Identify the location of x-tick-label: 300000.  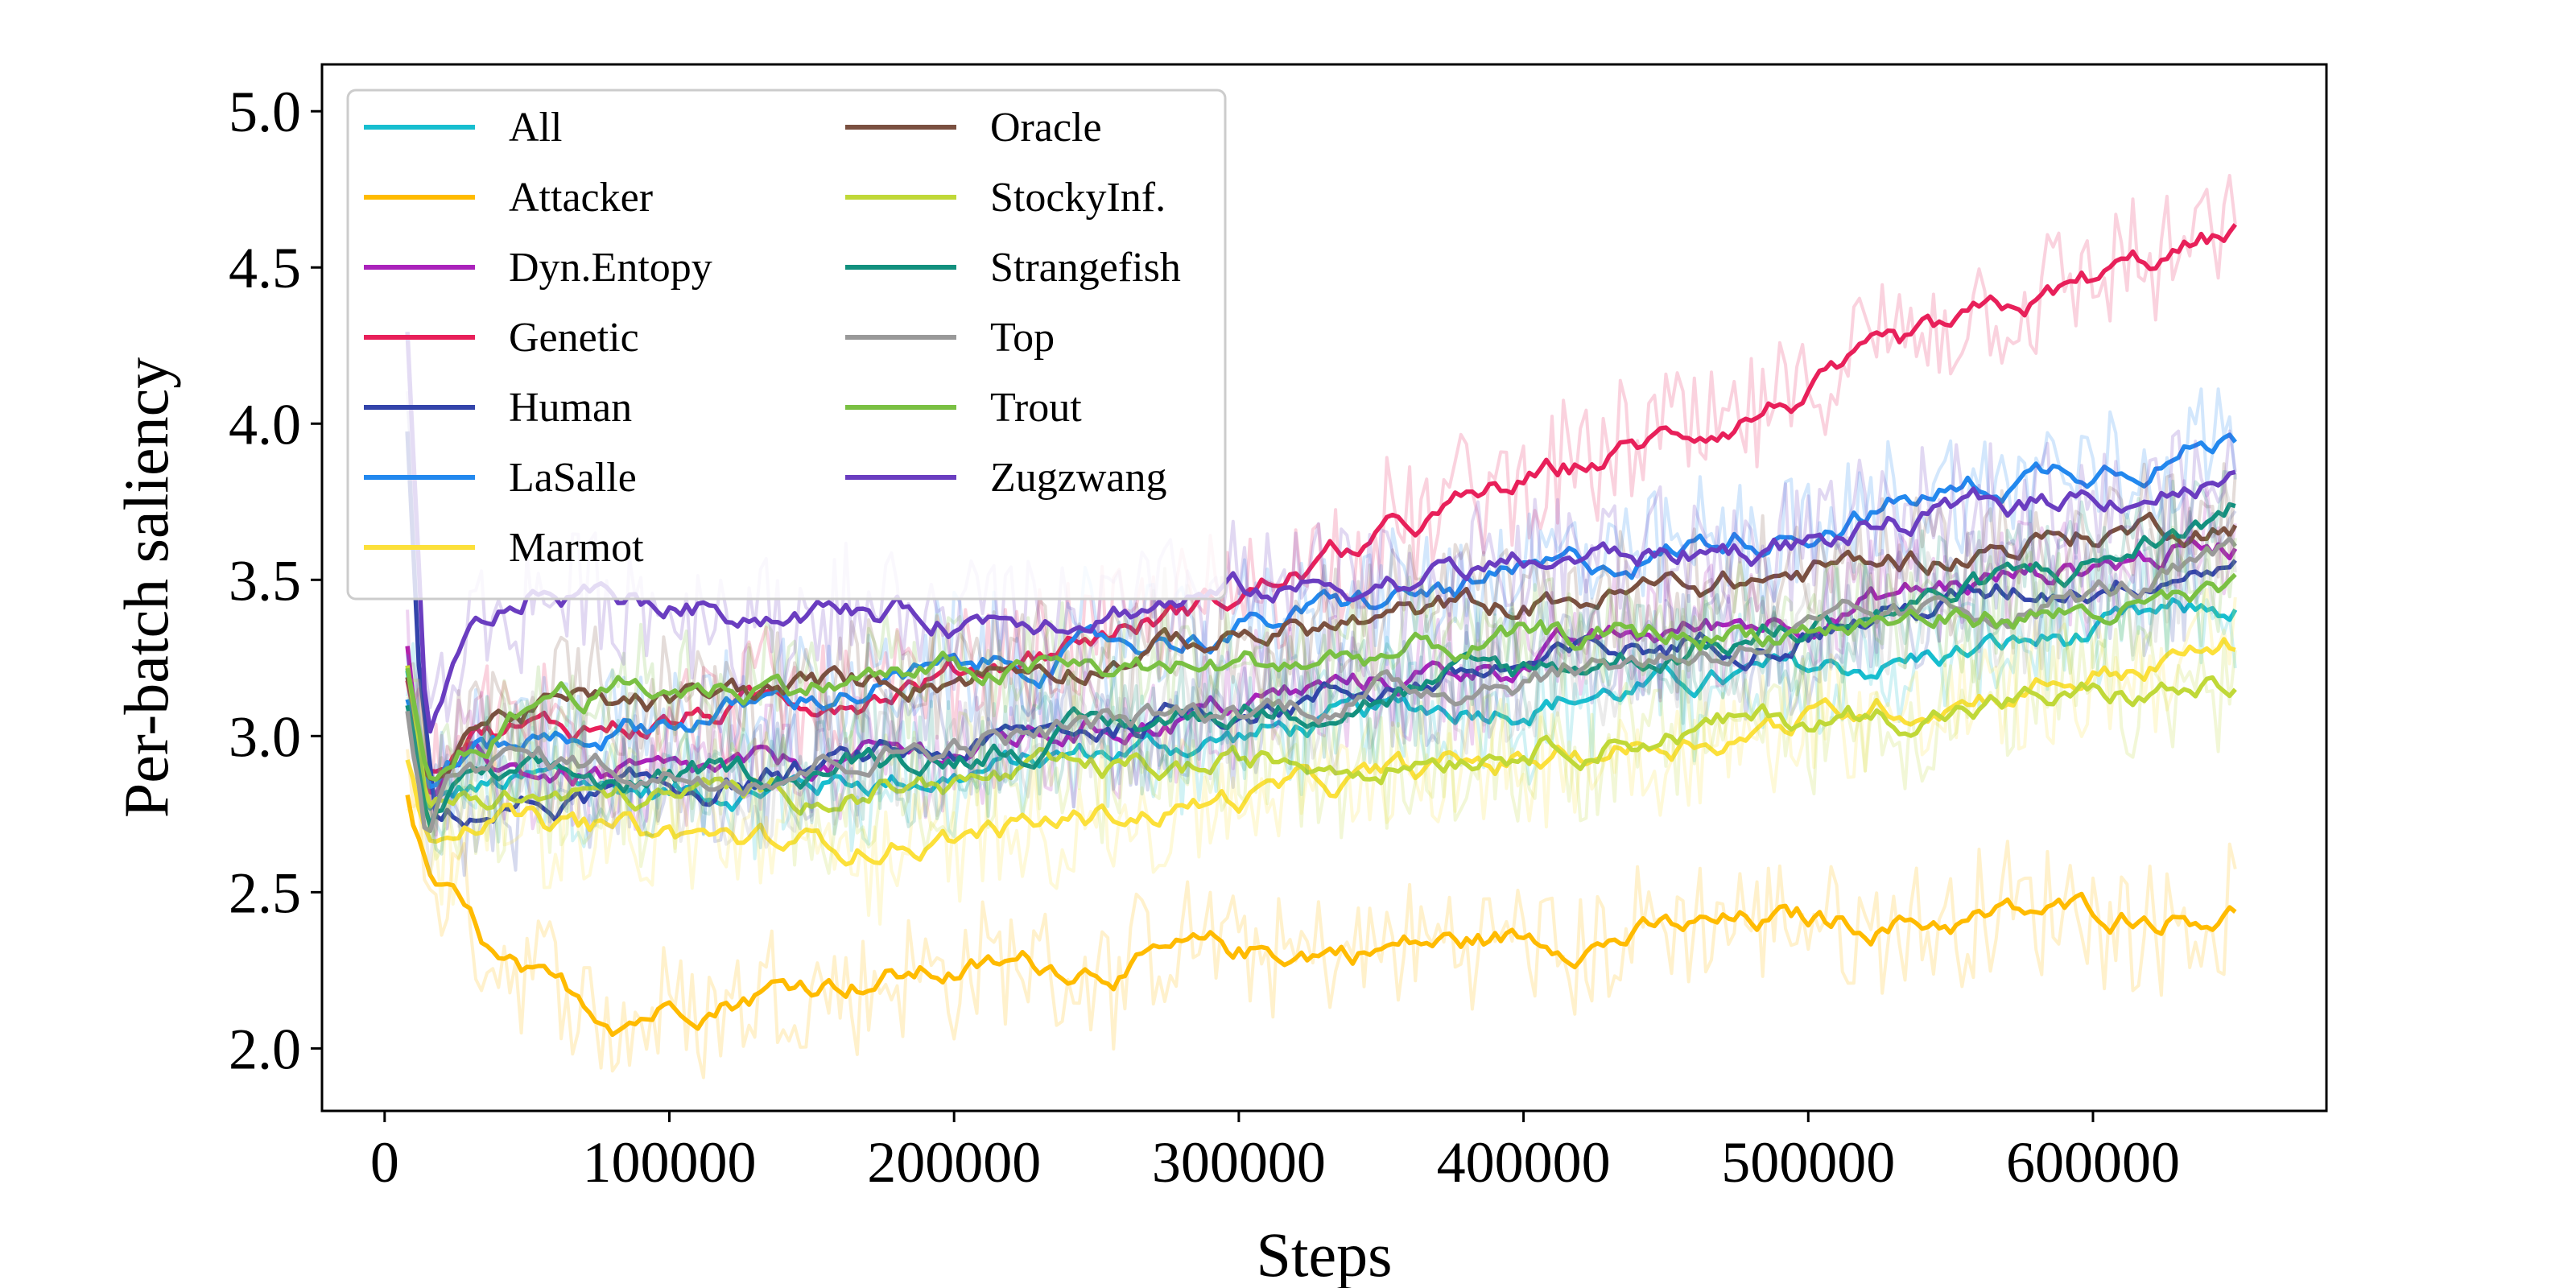
(1239, 1162).